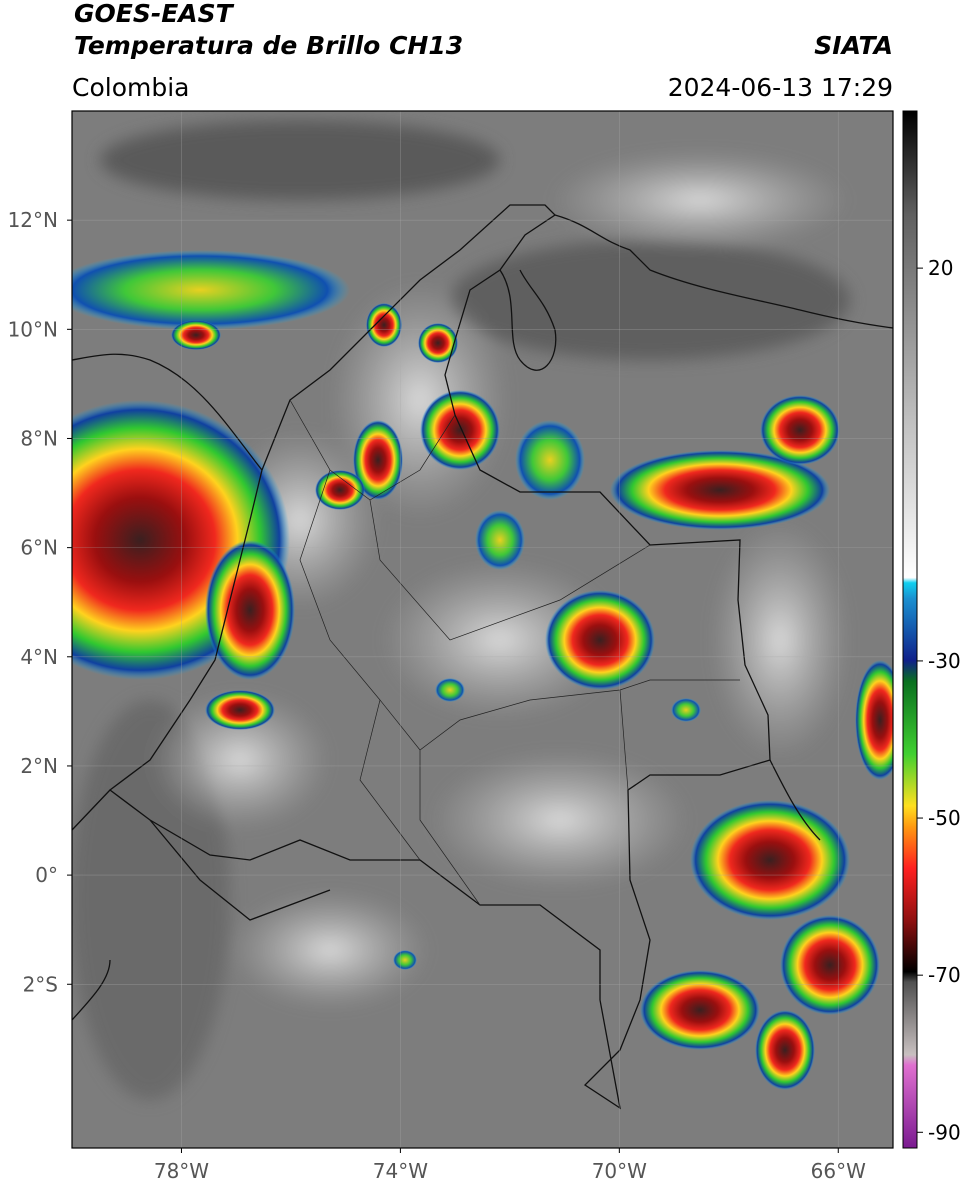  Describe the element at coordinates (39, 548) in the screenshot. I see `y-tick-label: 6°N` at that location.